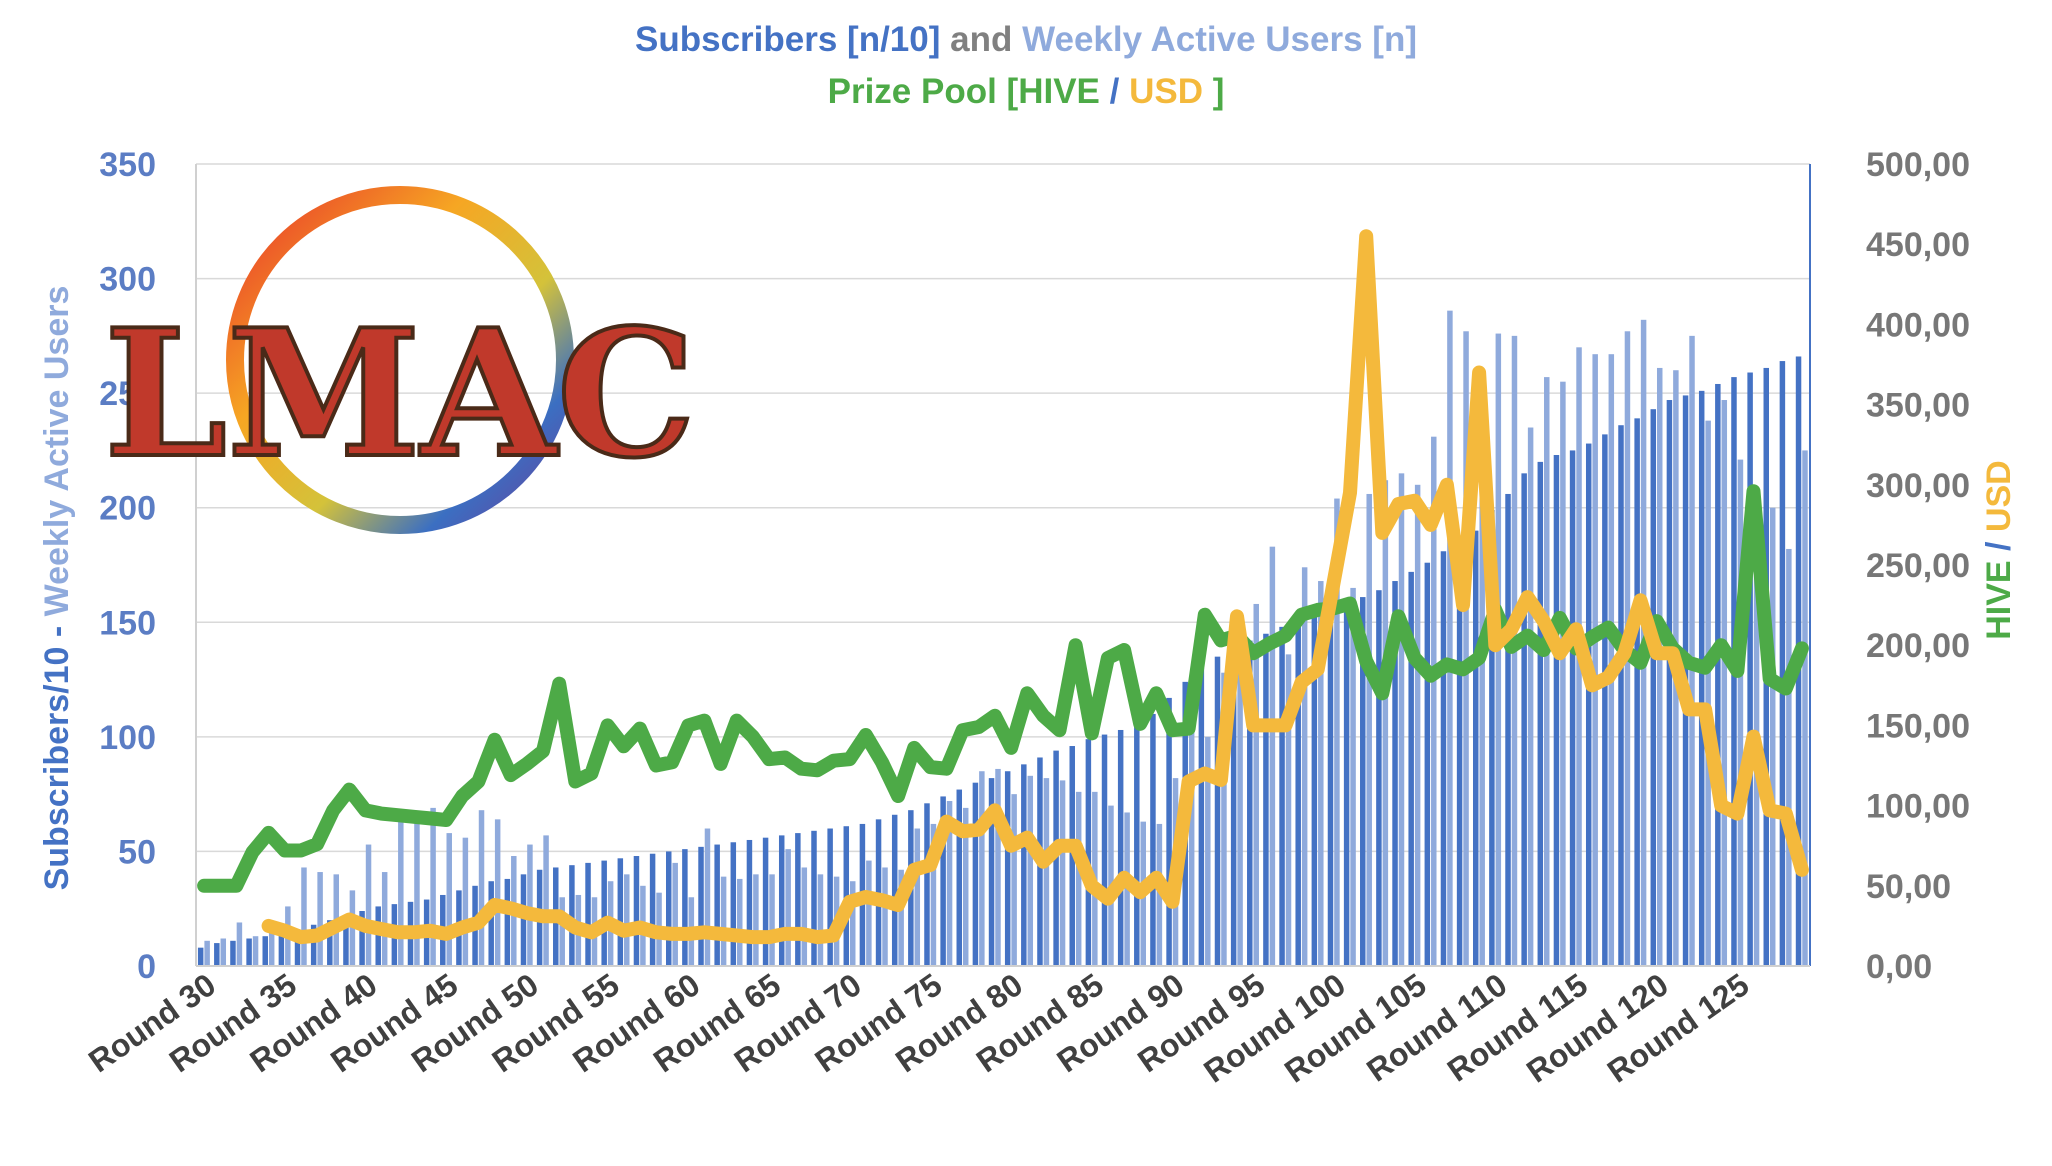 The image size is (2052, 1166). What do you see at coordinates (146, 967) in the screenshot?
I see `left-tick-label: 0` at bounding box center [146, 967].